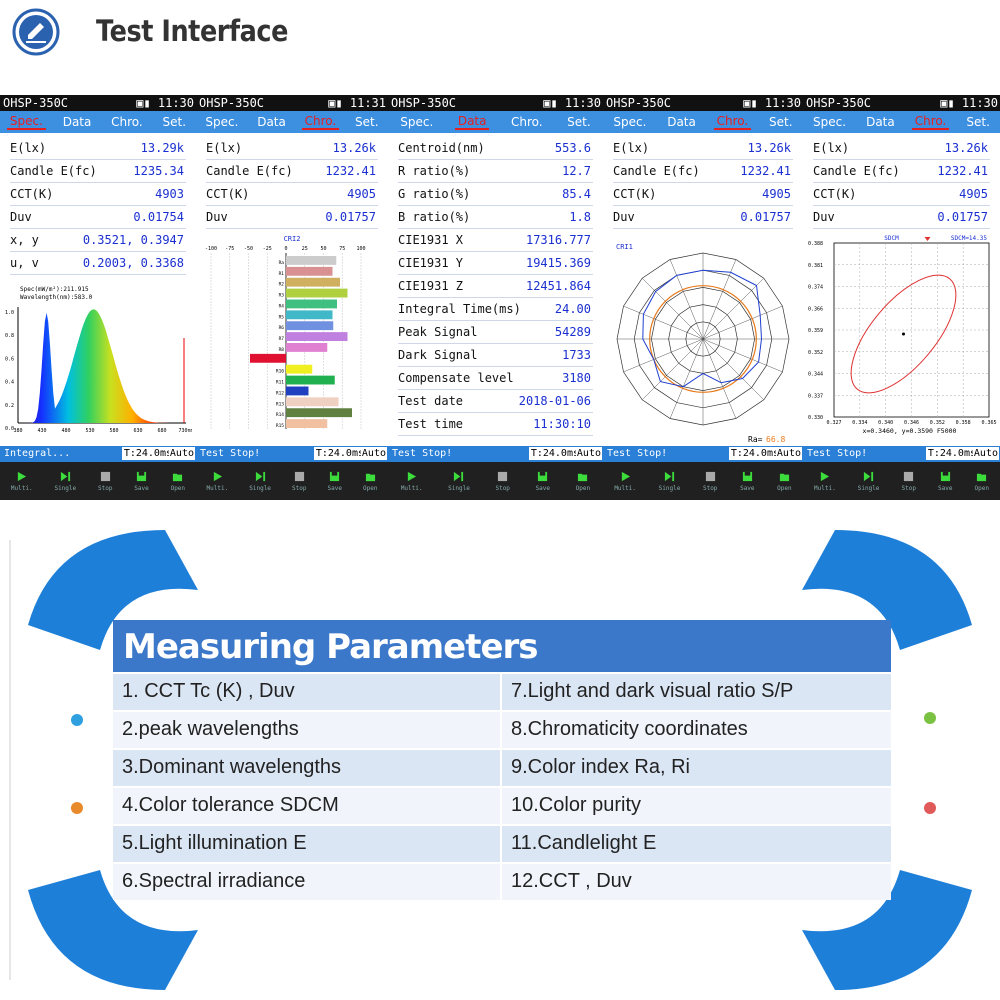 The height and width of the screenshot is (1000, 1000). I want to click on measurement-value: 1235.34, so click(158, 171).